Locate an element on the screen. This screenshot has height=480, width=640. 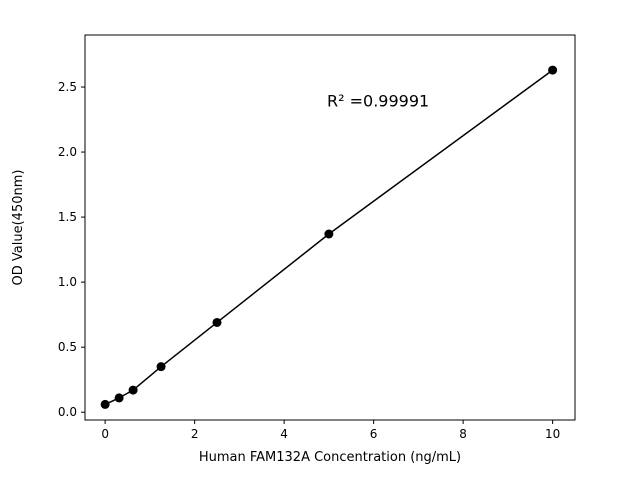
y-tick-label: 1.0 is located at coordinates (67, 282).